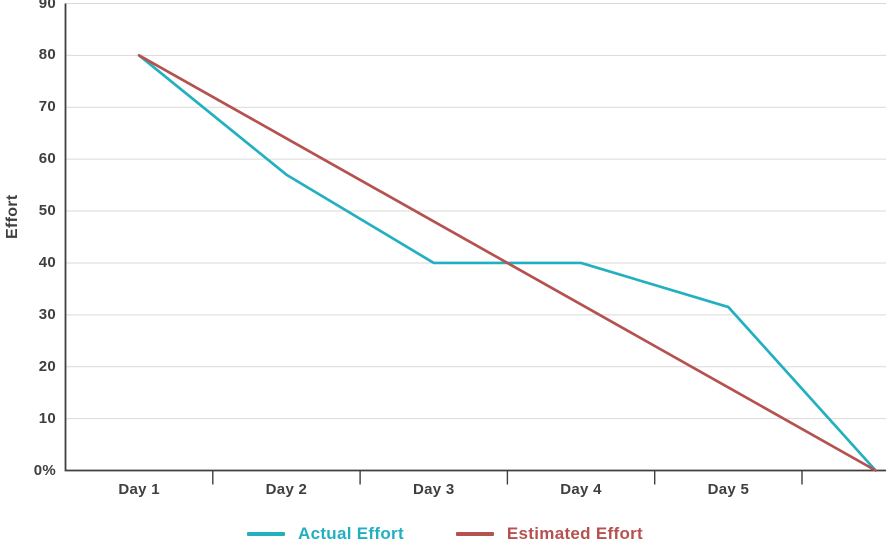  Describe the element at coordinates (47, 314) in the screenshot. I see `y-tick-label-30: 30` at that location.